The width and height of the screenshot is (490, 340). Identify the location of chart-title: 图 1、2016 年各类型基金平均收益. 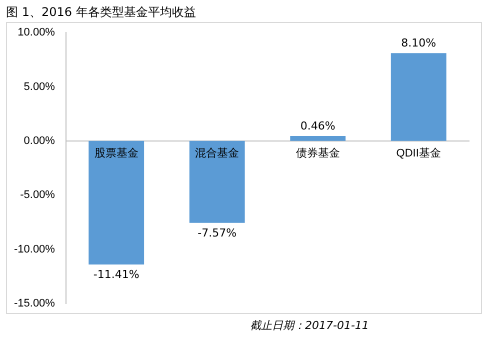
(101, 12).